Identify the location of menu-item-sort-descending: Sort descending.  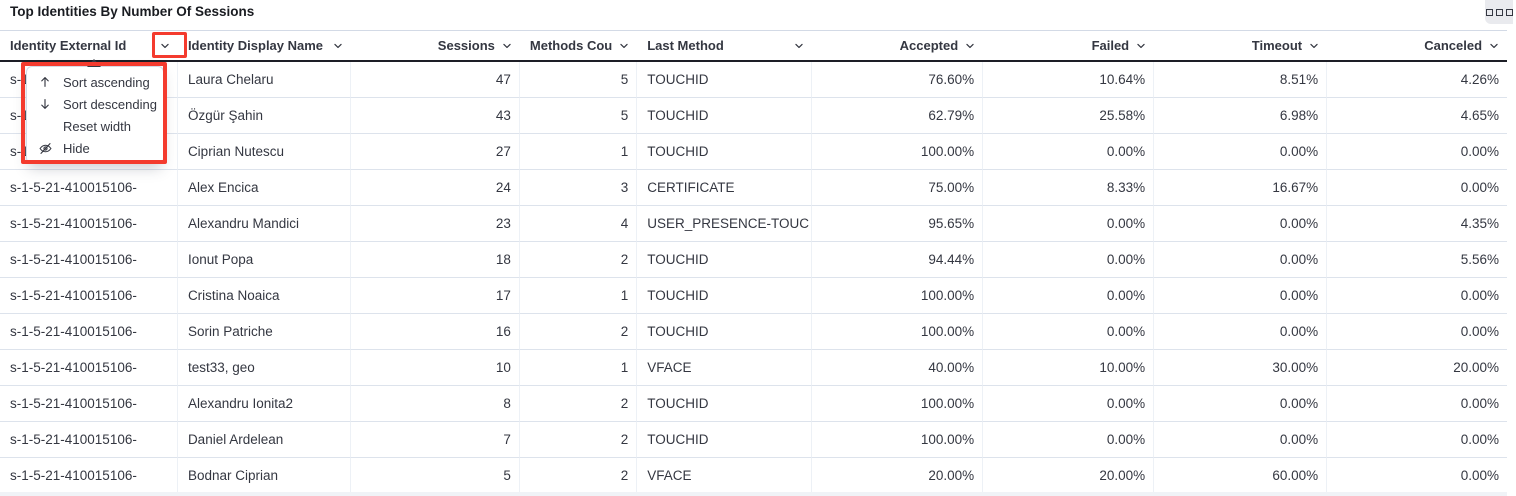
(95, 104).